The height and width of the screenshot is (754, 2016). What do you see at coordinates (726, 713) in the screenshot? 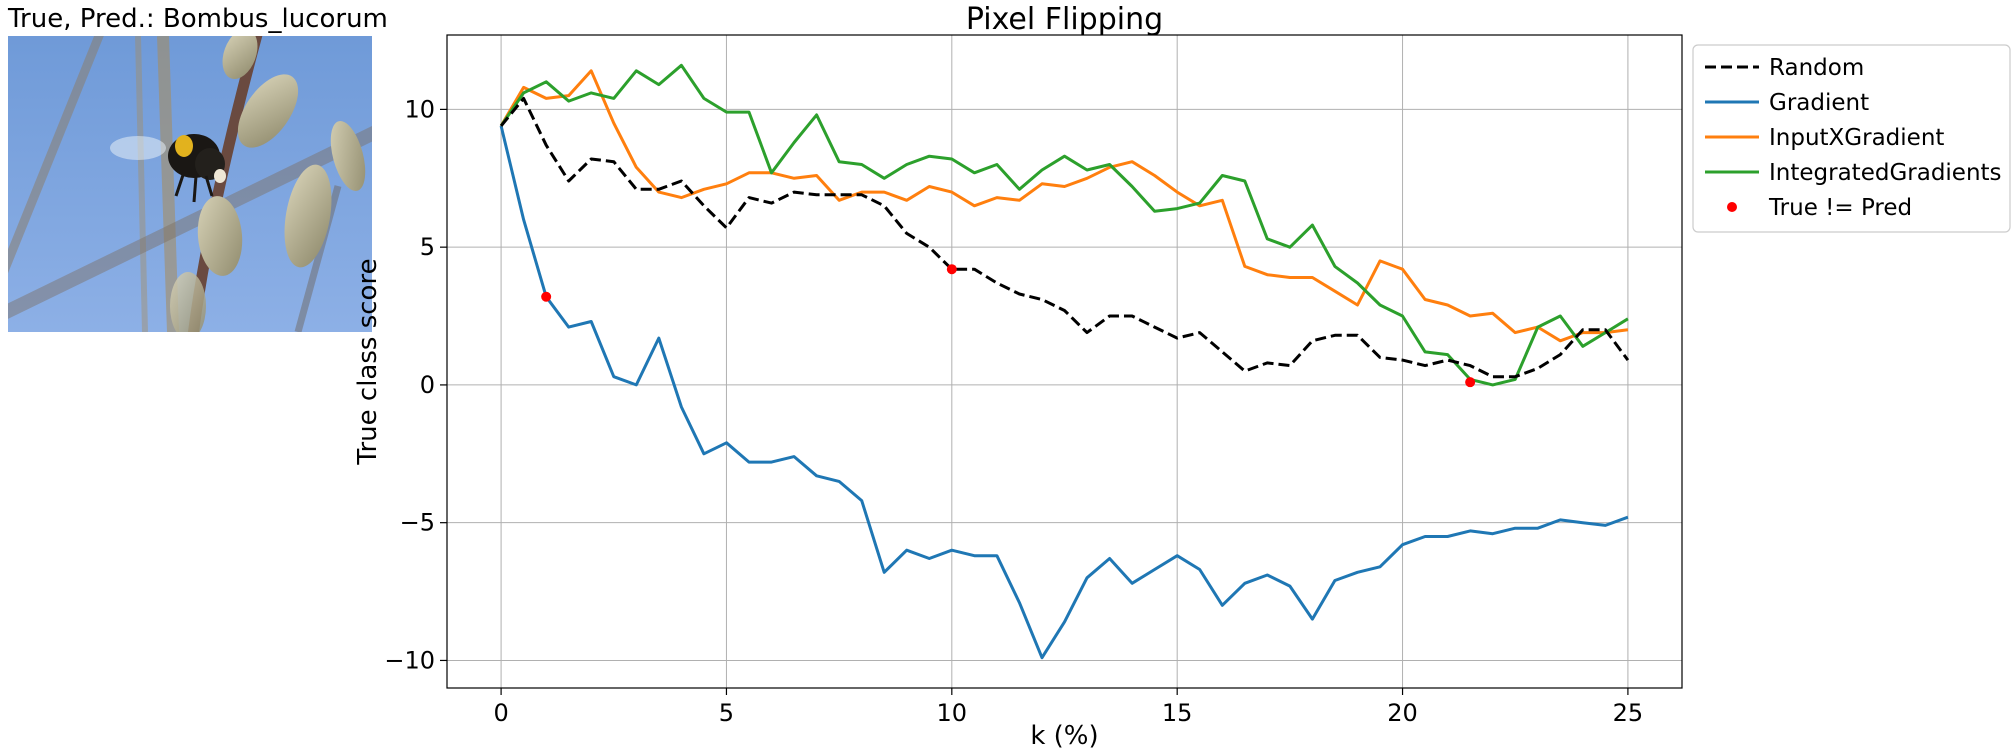
I see `x-tick-label: 5` at bounding box center [726, 713].